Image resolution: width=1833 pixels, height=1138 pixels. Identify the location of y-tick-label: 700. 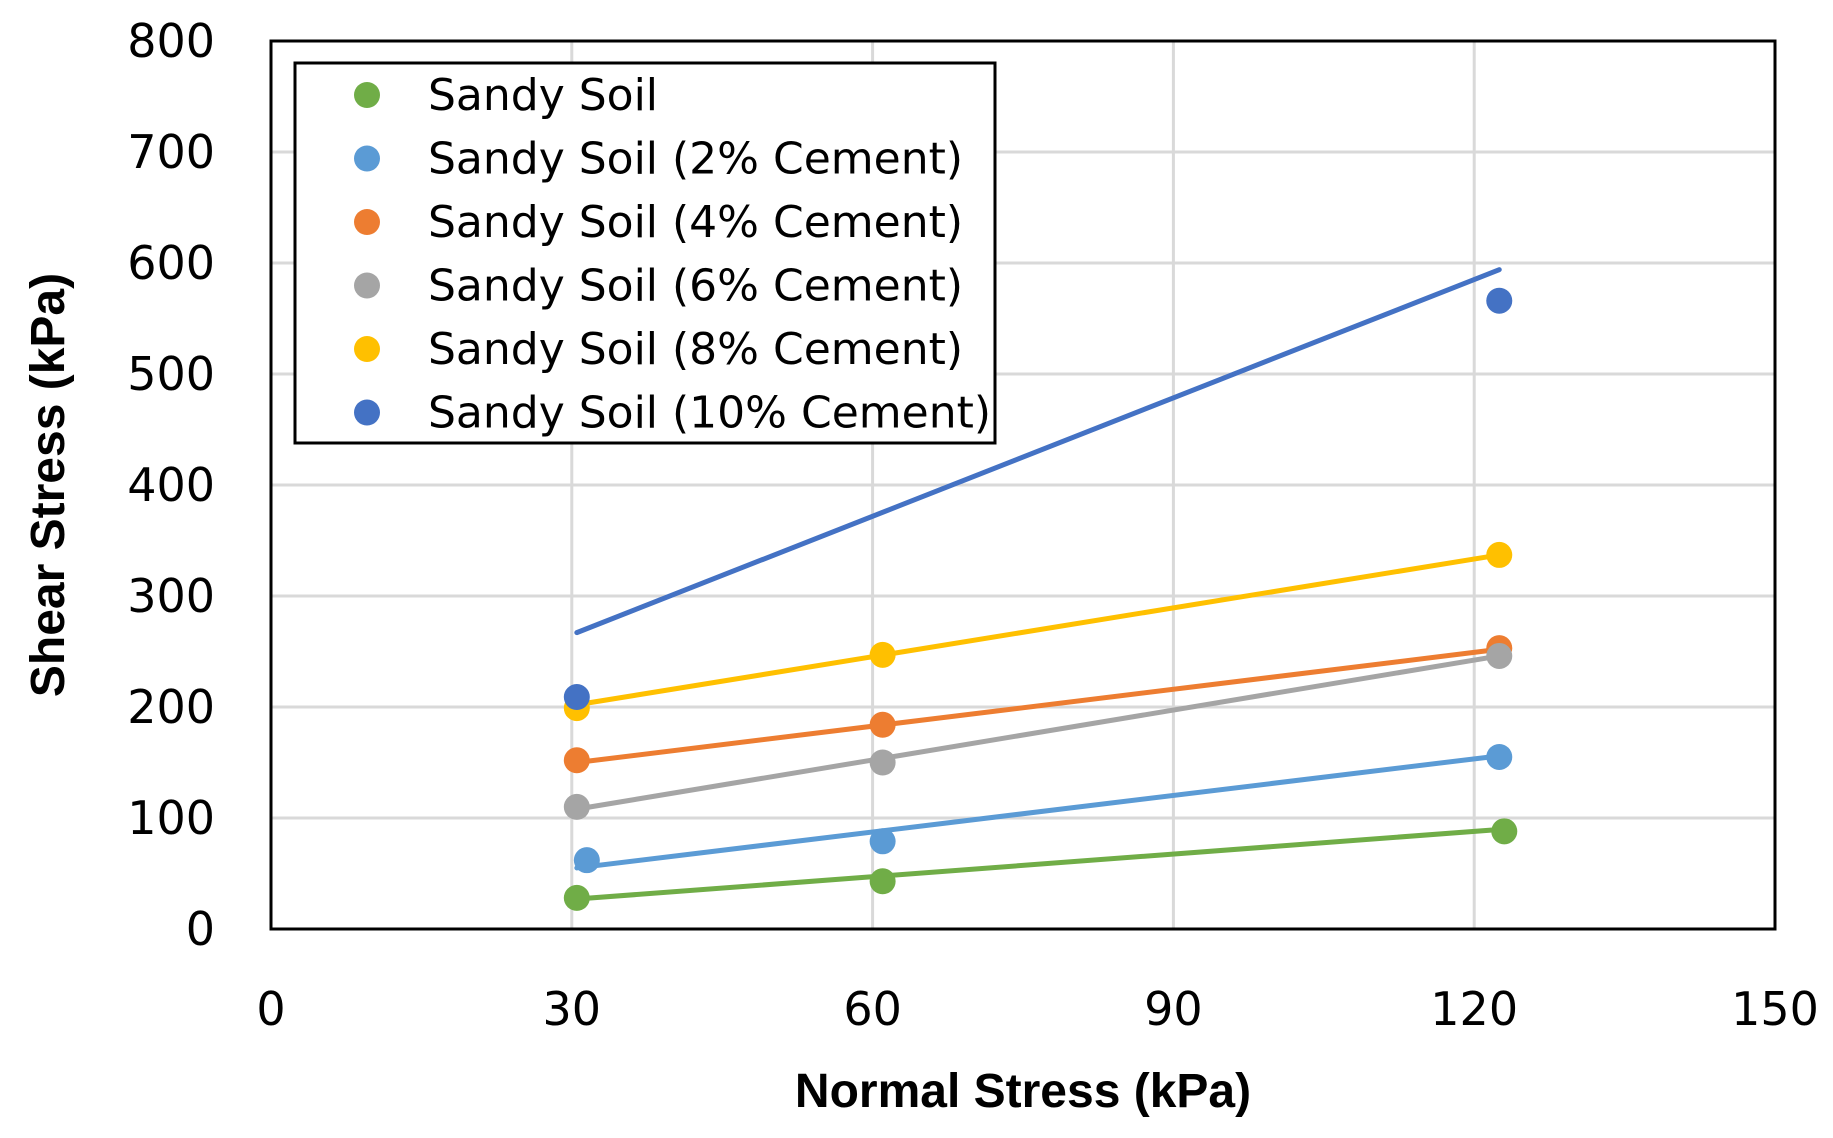
(171, 152).